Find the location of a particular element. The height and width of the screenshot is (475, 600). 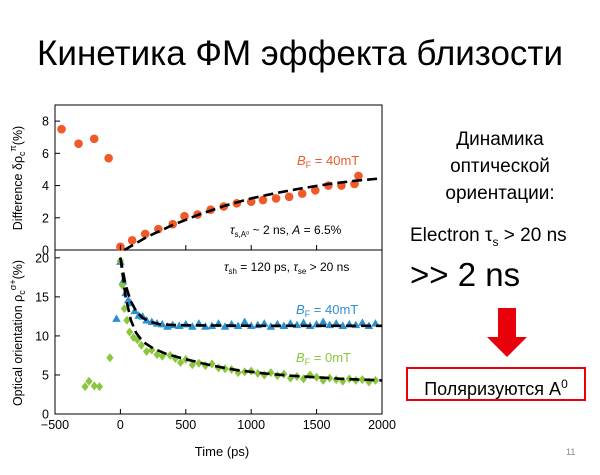

bottom-y-tick-label: 20 is located at coordinates (42, 258).